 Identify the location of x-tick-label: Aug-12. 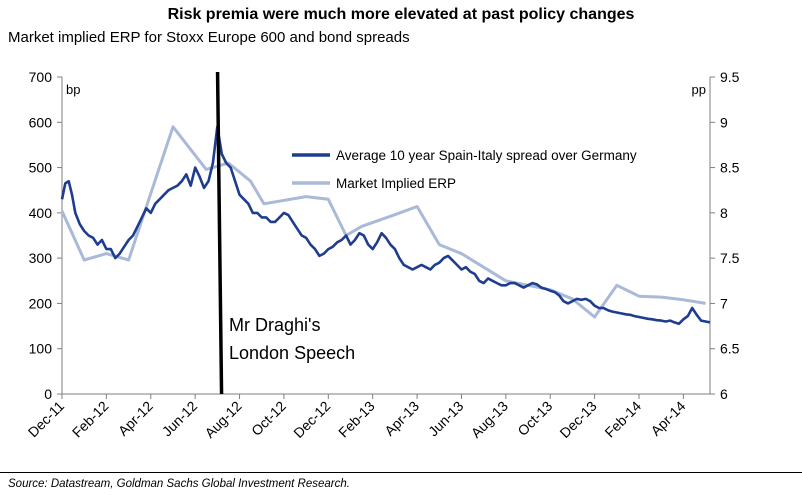
(222, 419).